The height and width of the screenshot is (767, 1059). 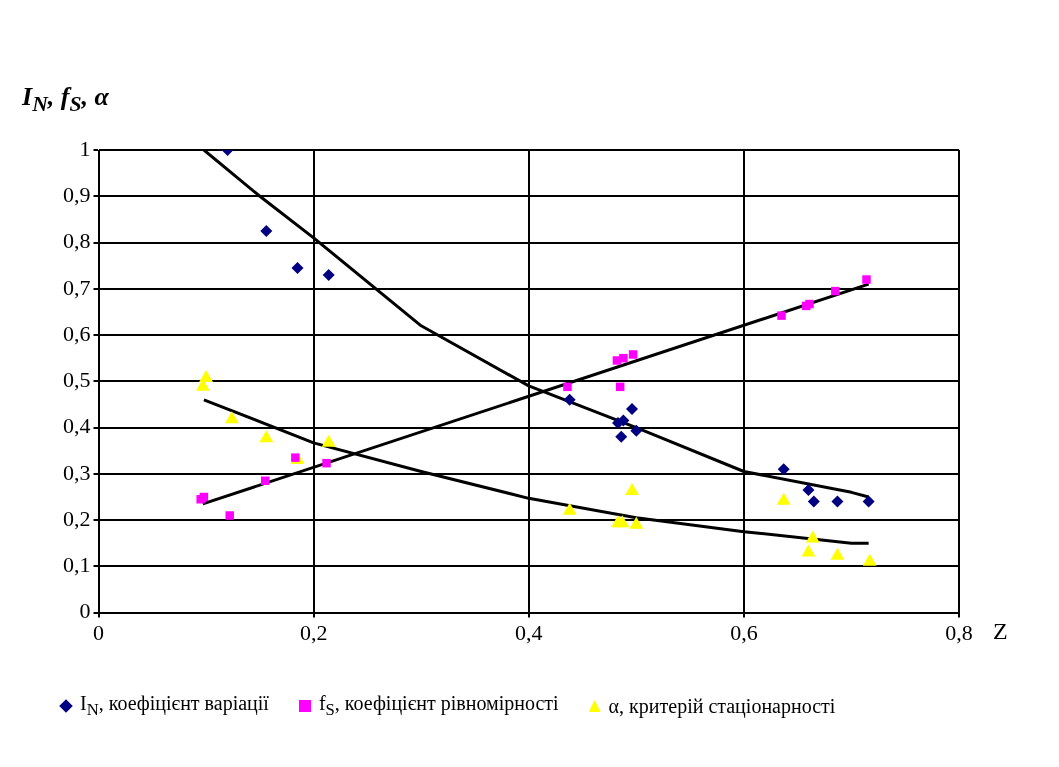 I want to click on x-tick-label: 0,2, so click(x=313, y=632).